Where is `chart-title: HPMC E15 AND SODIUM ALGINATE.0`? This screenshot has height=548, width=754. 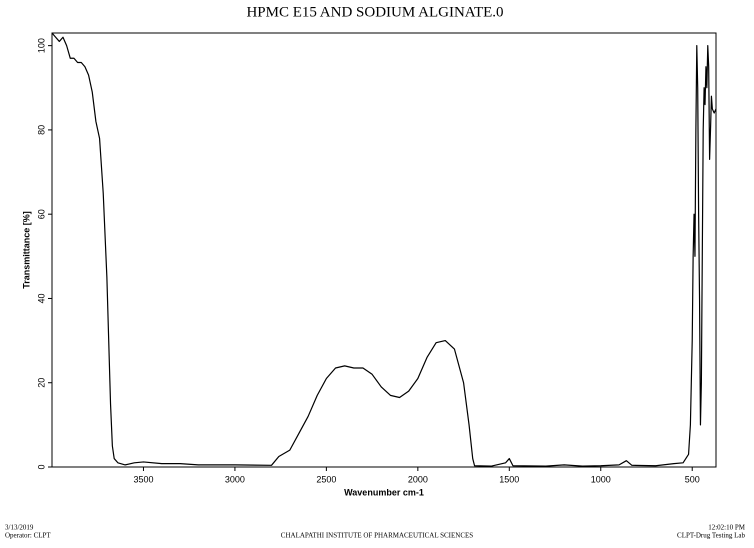
chart-title: HPMC E15 AND SODIUM ALGINATE.0 is located at coordinates (374, 12).